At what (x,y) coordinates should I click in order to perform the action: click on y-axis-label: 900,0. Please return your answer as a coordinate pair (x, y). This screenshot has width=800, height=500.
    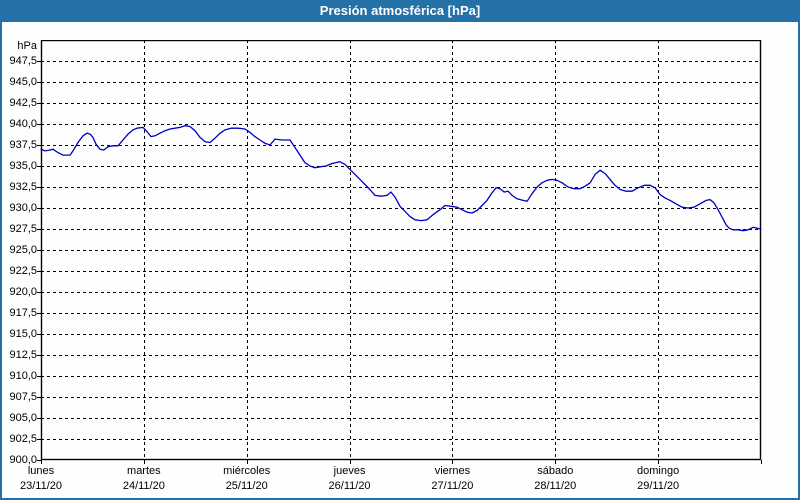
    Looking at the image, I should click on (23, 460).